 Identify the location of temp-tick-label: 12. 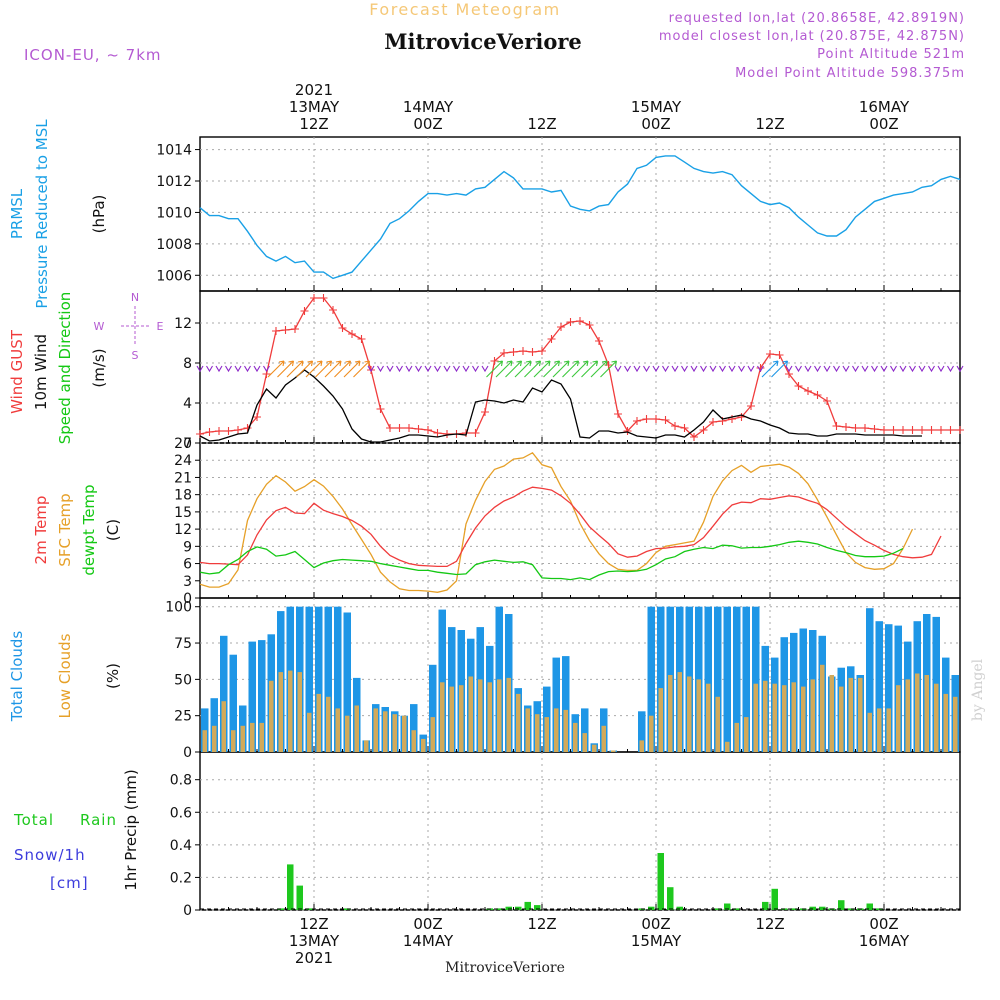
(183, 530).